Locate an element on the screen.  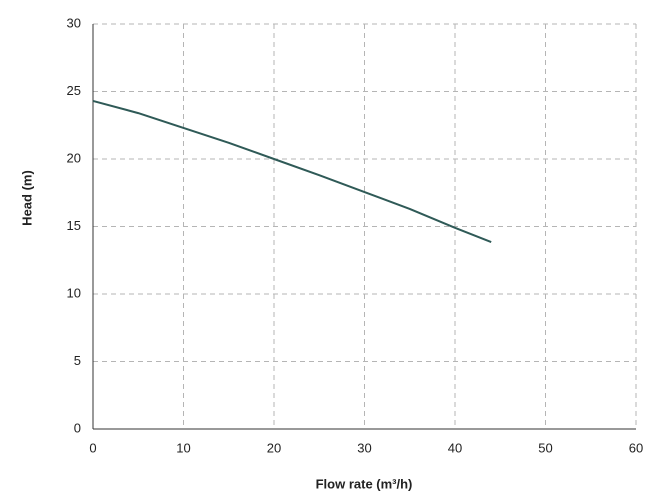
y-tick-label: 20 is located at coordinates (74, 157).